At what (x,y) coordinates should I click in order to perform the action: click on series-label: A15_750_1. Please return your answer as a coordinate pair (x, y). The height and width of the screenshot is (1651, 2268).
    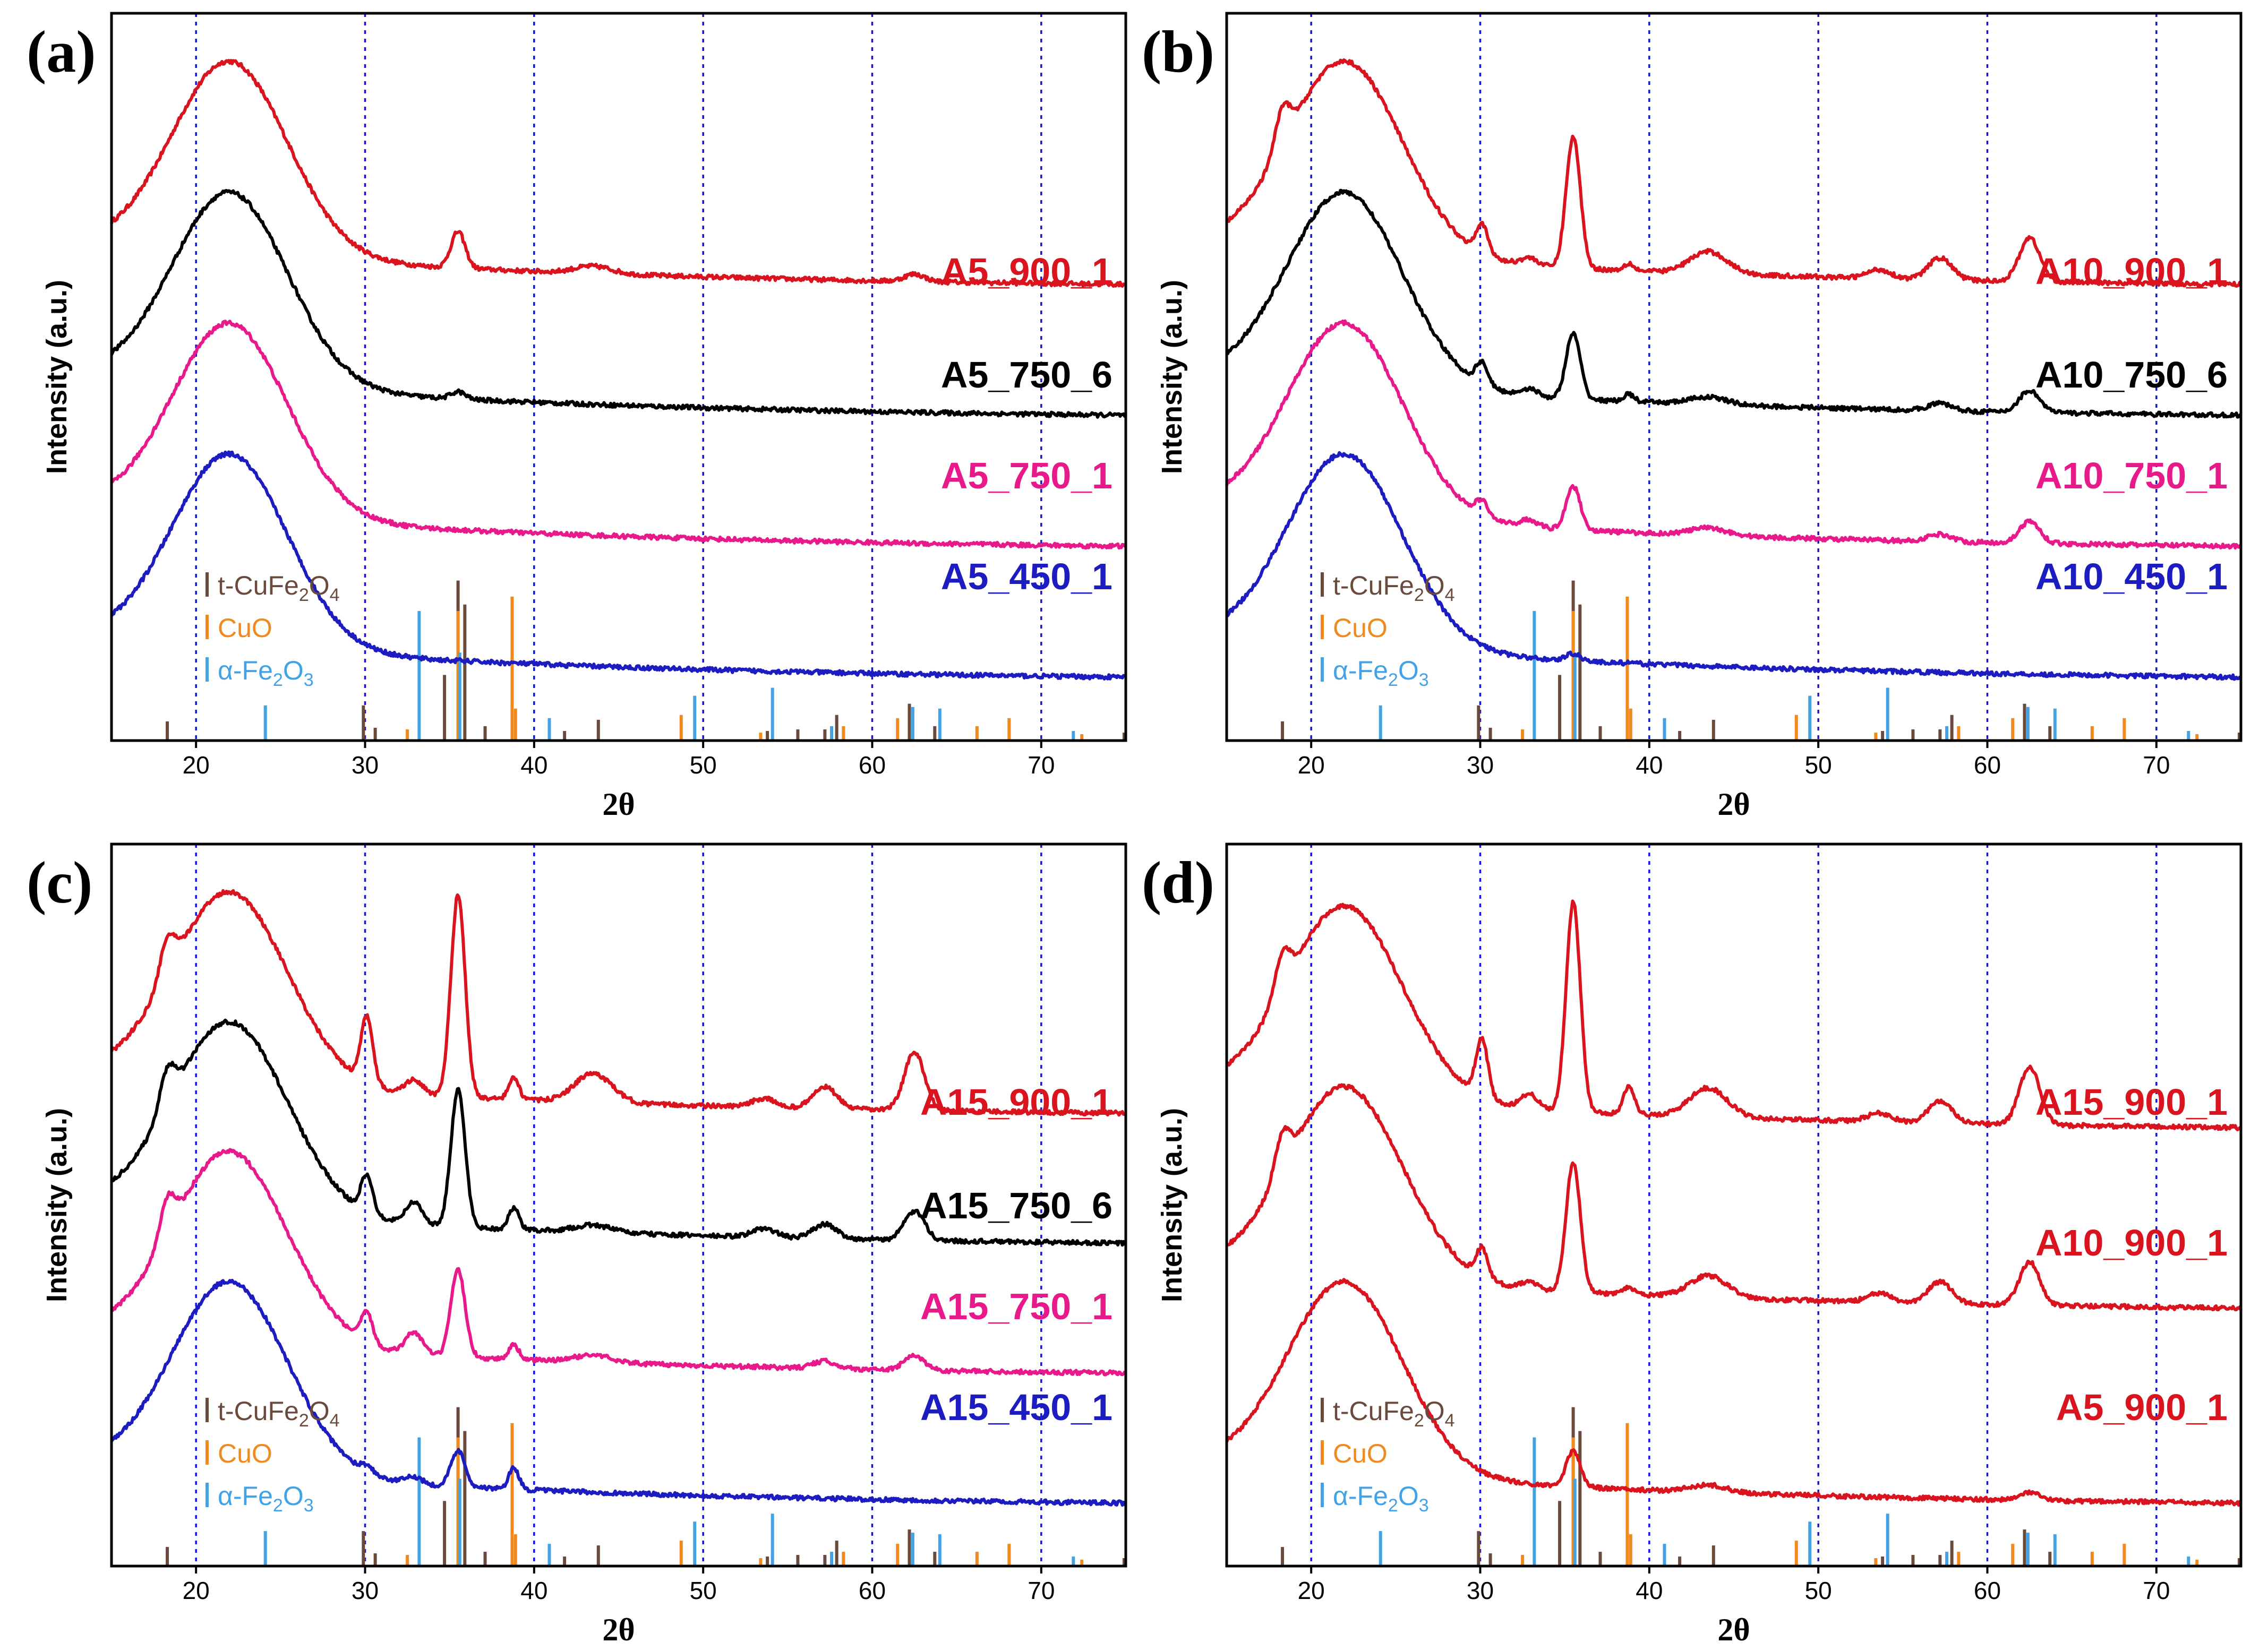
    Looking at the image, I should click on (1016, 1306).